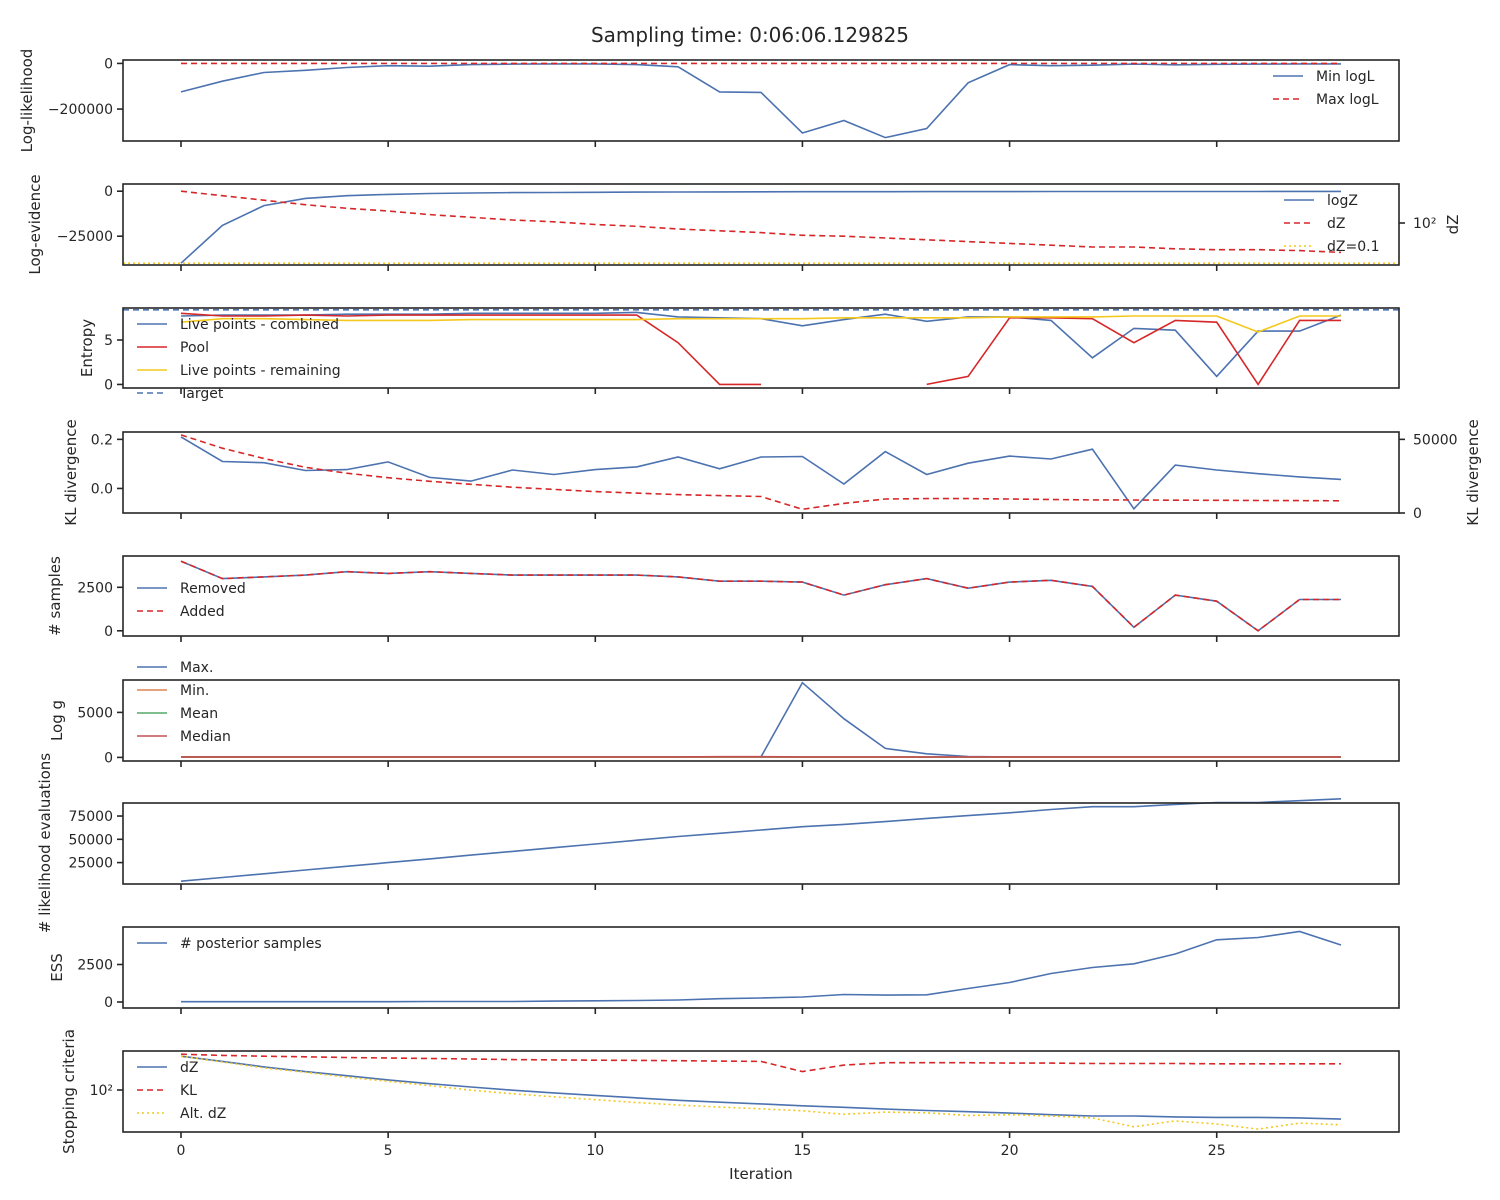  What do you see at coordinates (202, 612) in the screenshot?
I see `legend-label: Added` at bounding box center [202, 612].